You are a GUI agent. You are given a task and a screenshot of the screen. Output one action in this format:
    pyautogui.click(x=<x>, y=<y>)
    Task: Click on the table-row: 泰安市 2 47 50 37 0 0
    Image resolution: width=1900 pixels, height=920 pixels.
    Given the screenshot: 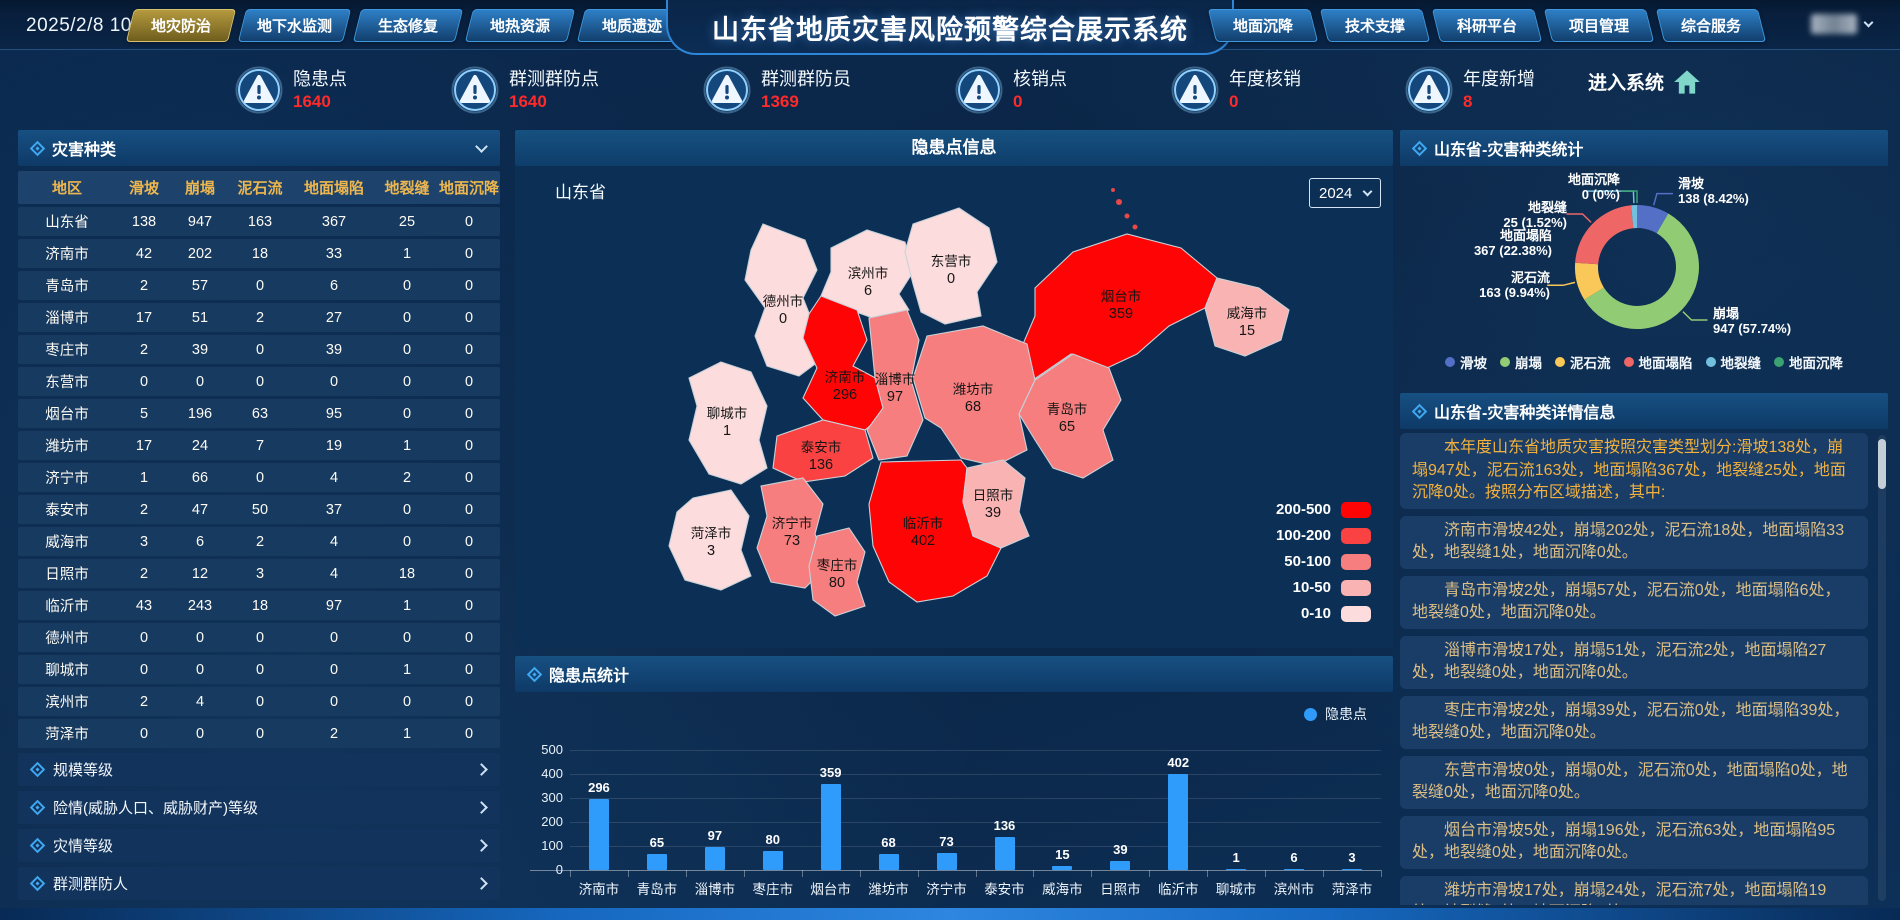 What is the action you would take?
    pyautogui.click(x=259, y=509)
    